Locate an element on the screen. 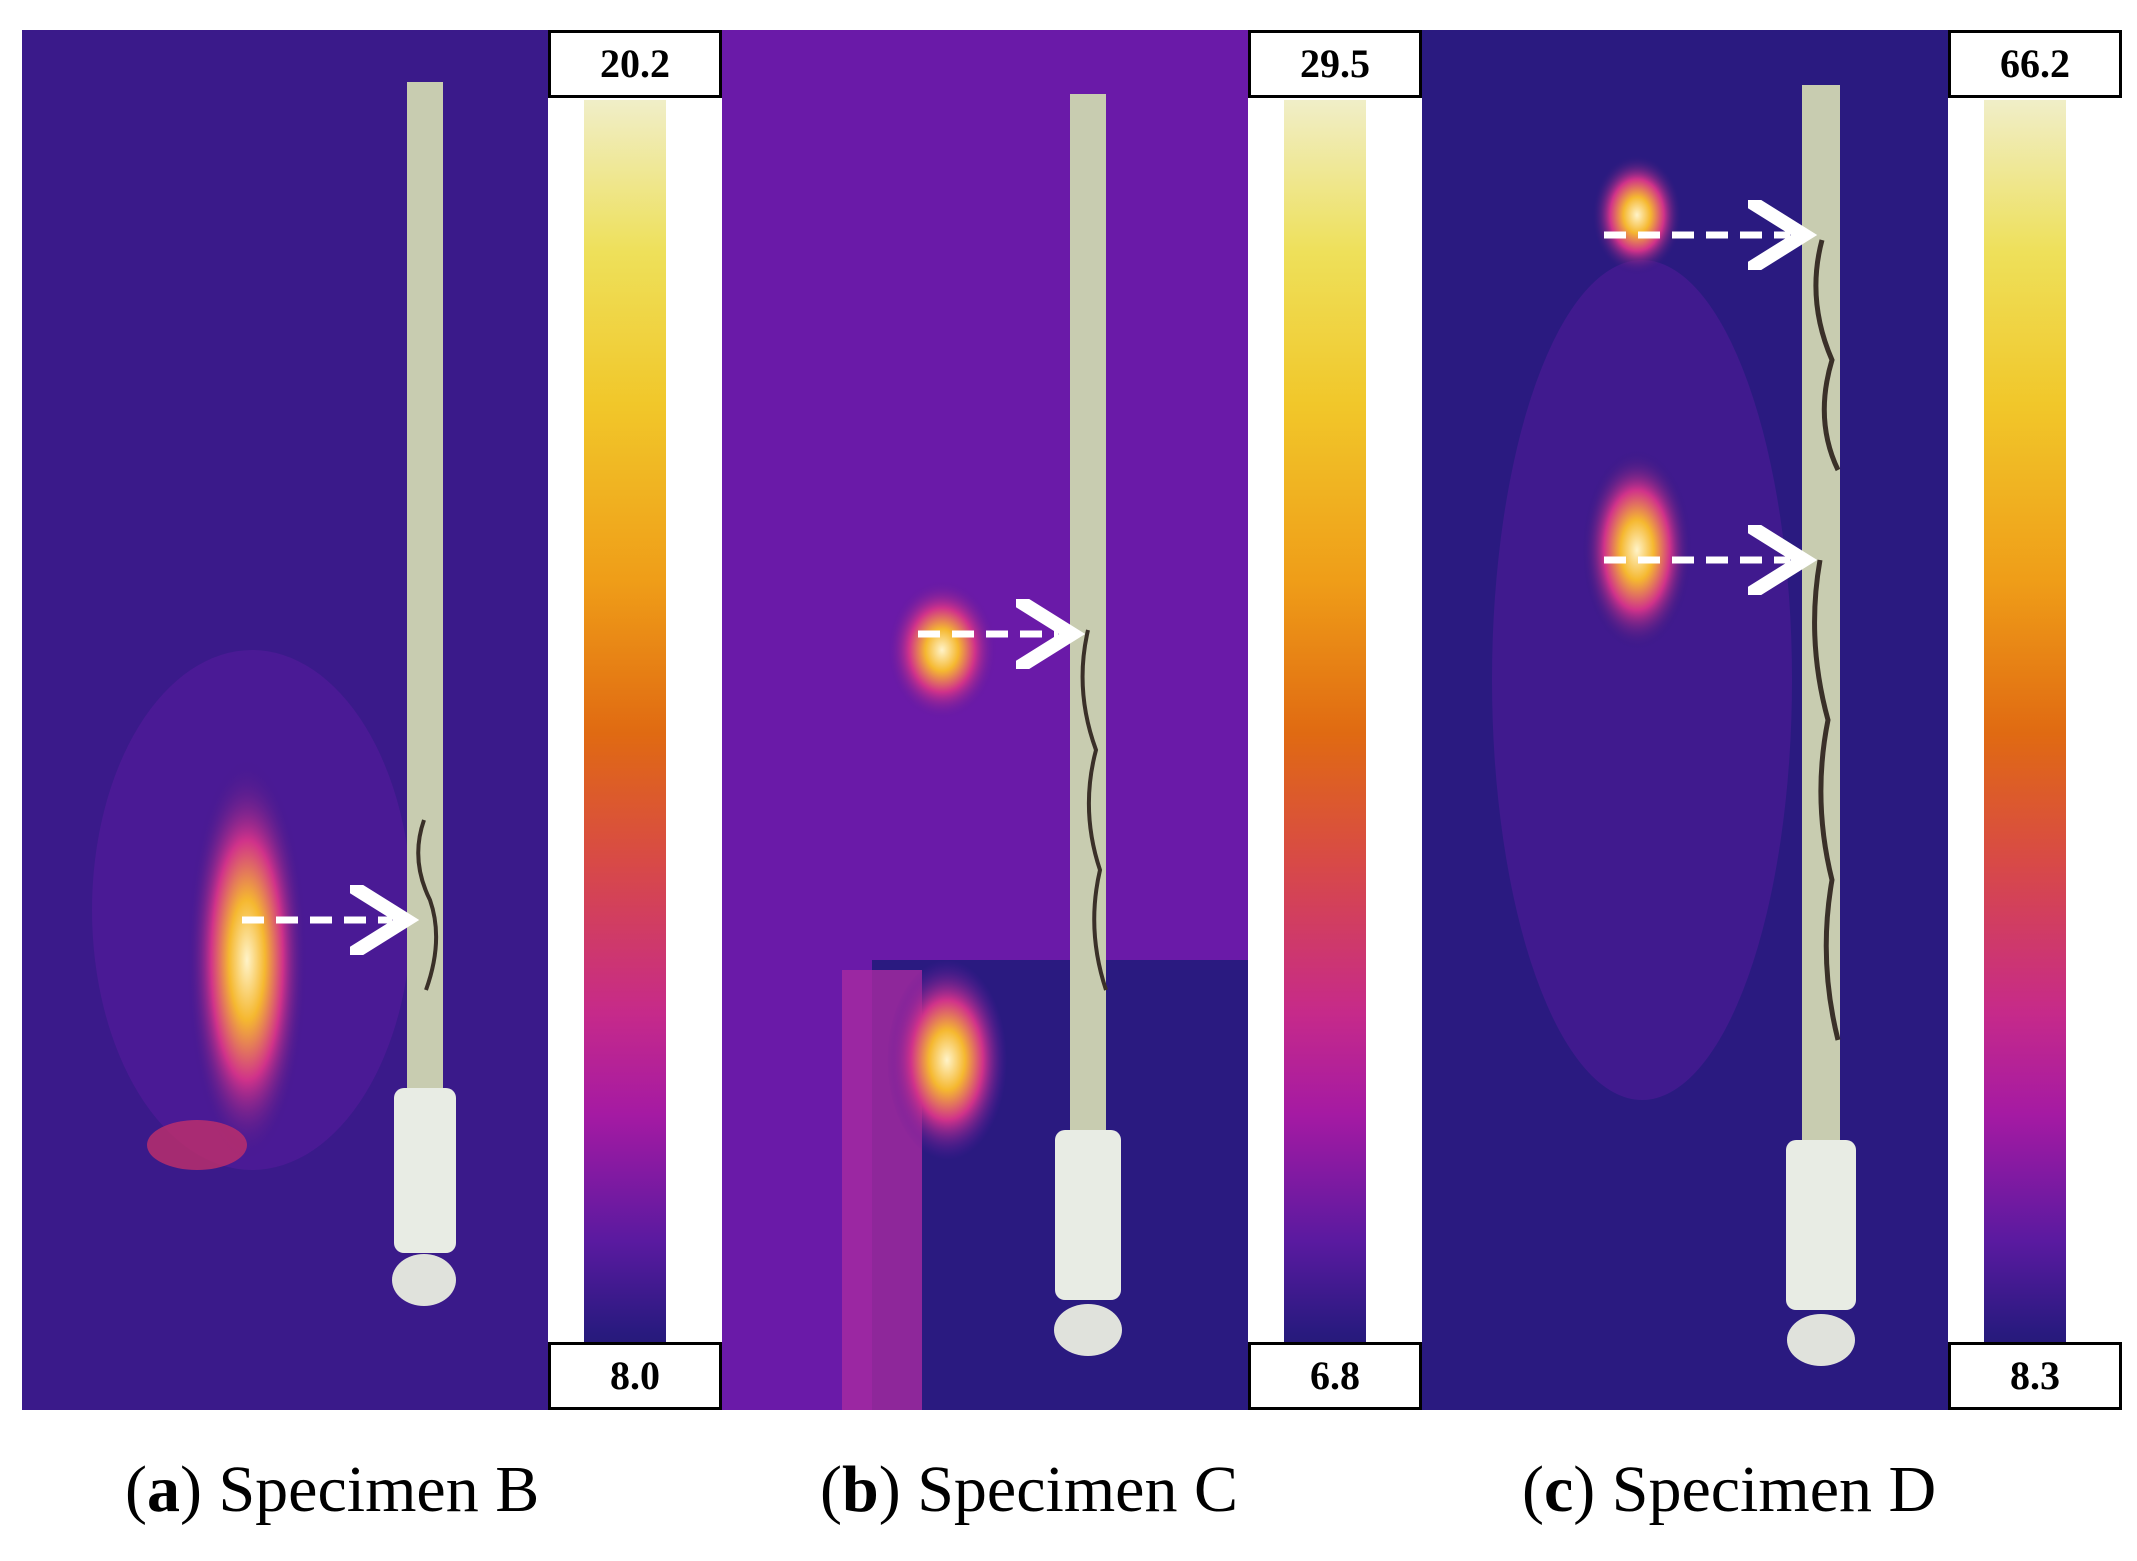  scale-max-b: 29.5 is located at coordinates (1335, 64).